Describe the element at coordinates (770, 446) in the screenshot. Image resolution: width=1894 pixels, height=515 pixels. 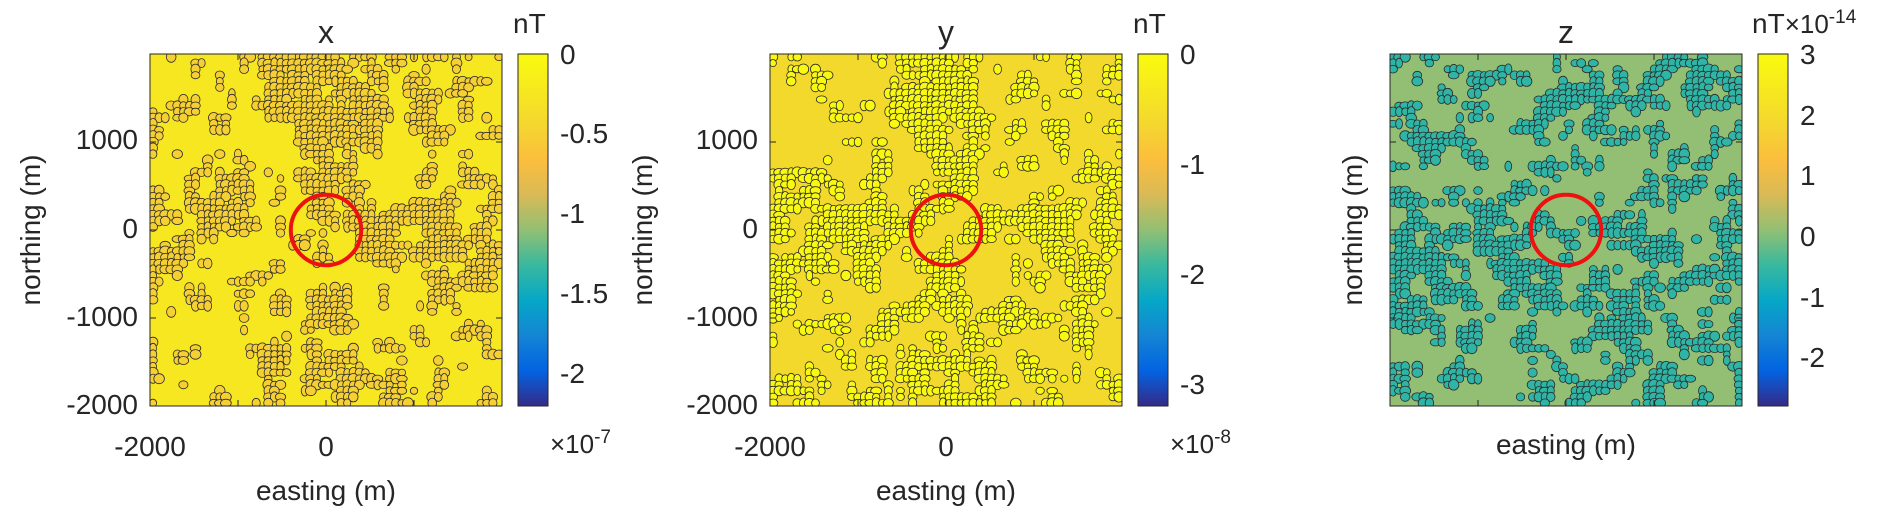
I see `x-tick-label: -2000` at that location.